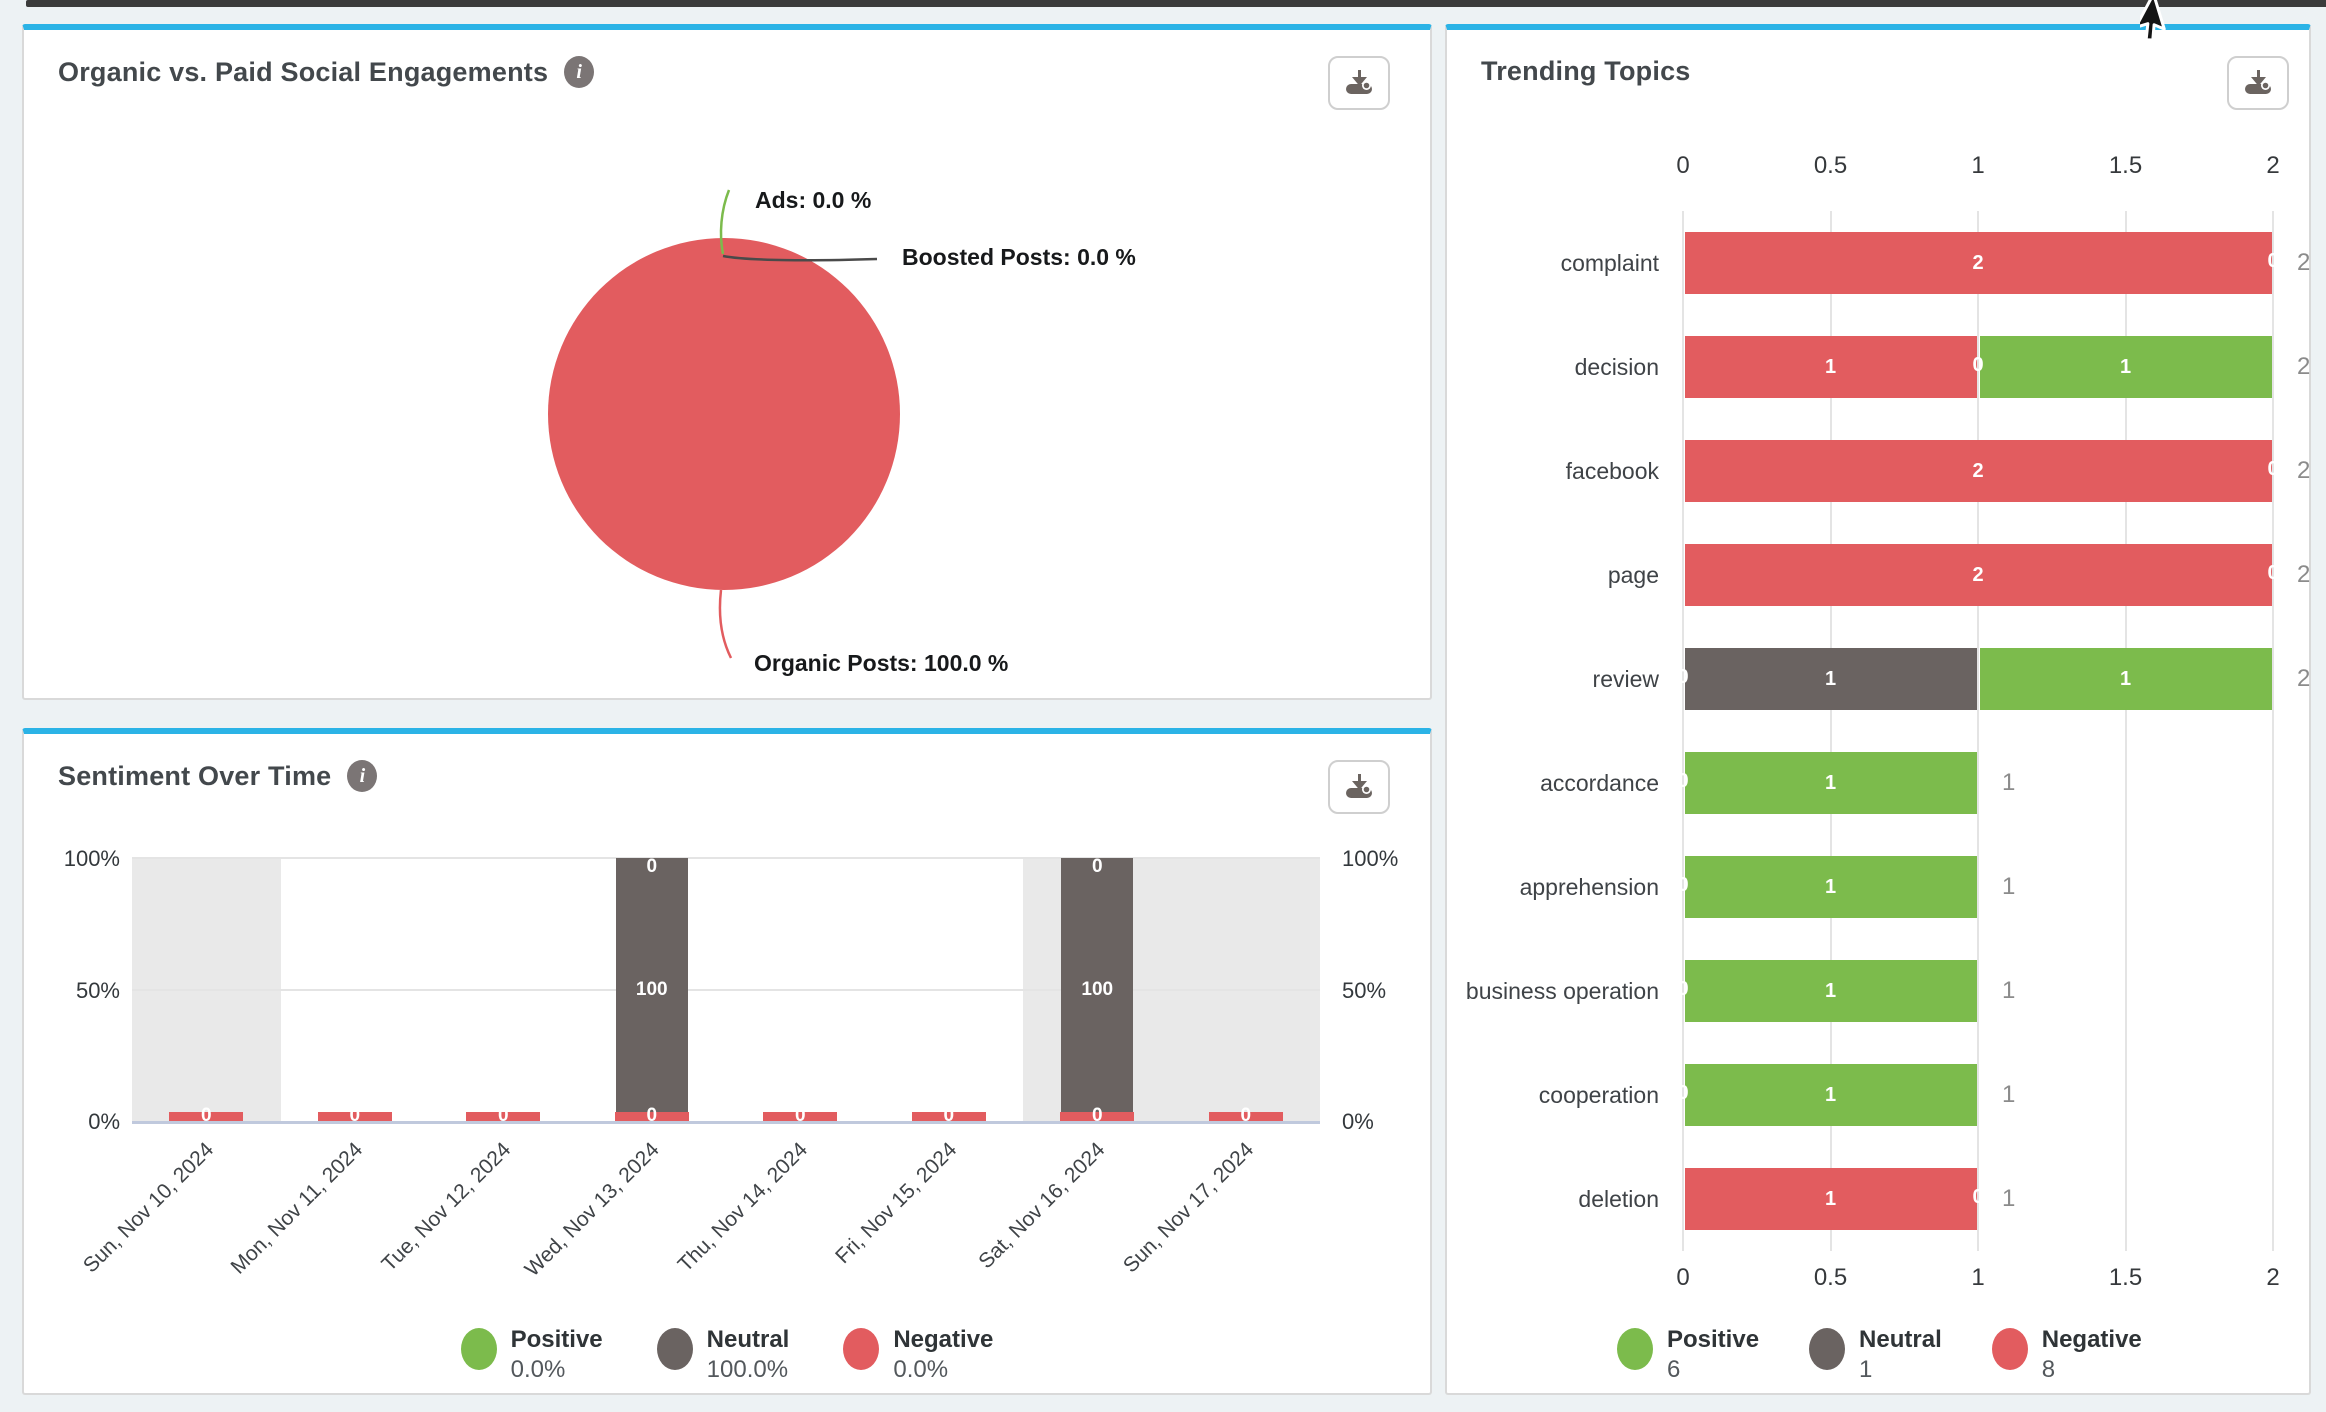 Image resolution: width=2326 pixels, height=1412 pixels. What do you see at coordinates (1875, 1355) in the screenshot?
I see `legend-item-neutral: Neutral 1` at bounding box center [1875, 1355].